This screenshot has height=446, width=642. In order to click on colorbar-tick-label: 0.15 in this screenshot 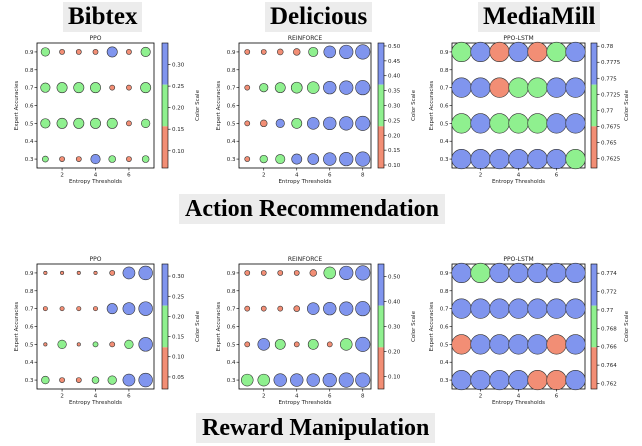, I will do `click(394, 151)`.